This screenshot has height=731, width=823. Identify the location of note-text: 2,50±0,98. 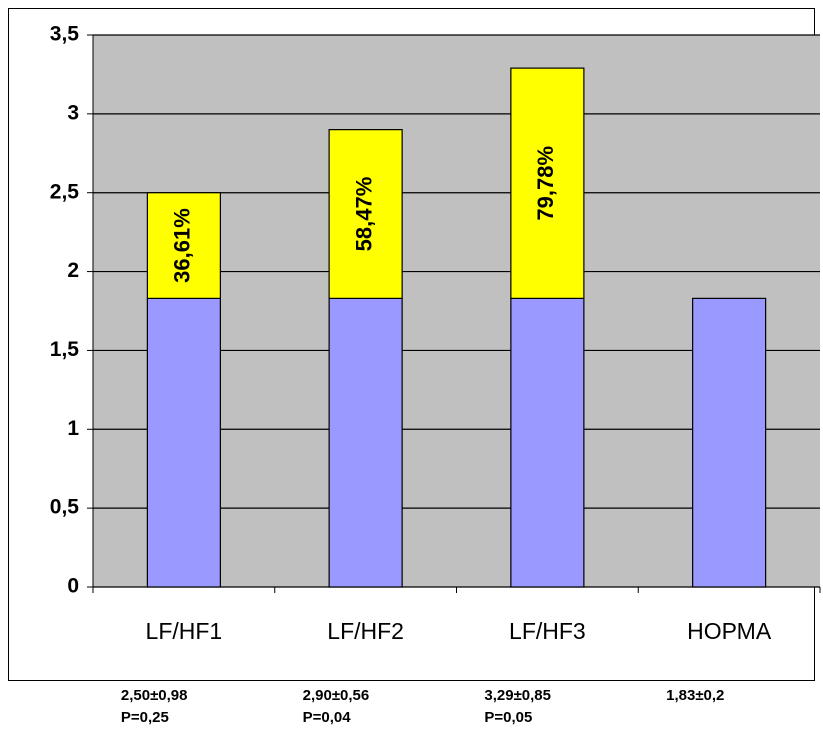
(154, 695).